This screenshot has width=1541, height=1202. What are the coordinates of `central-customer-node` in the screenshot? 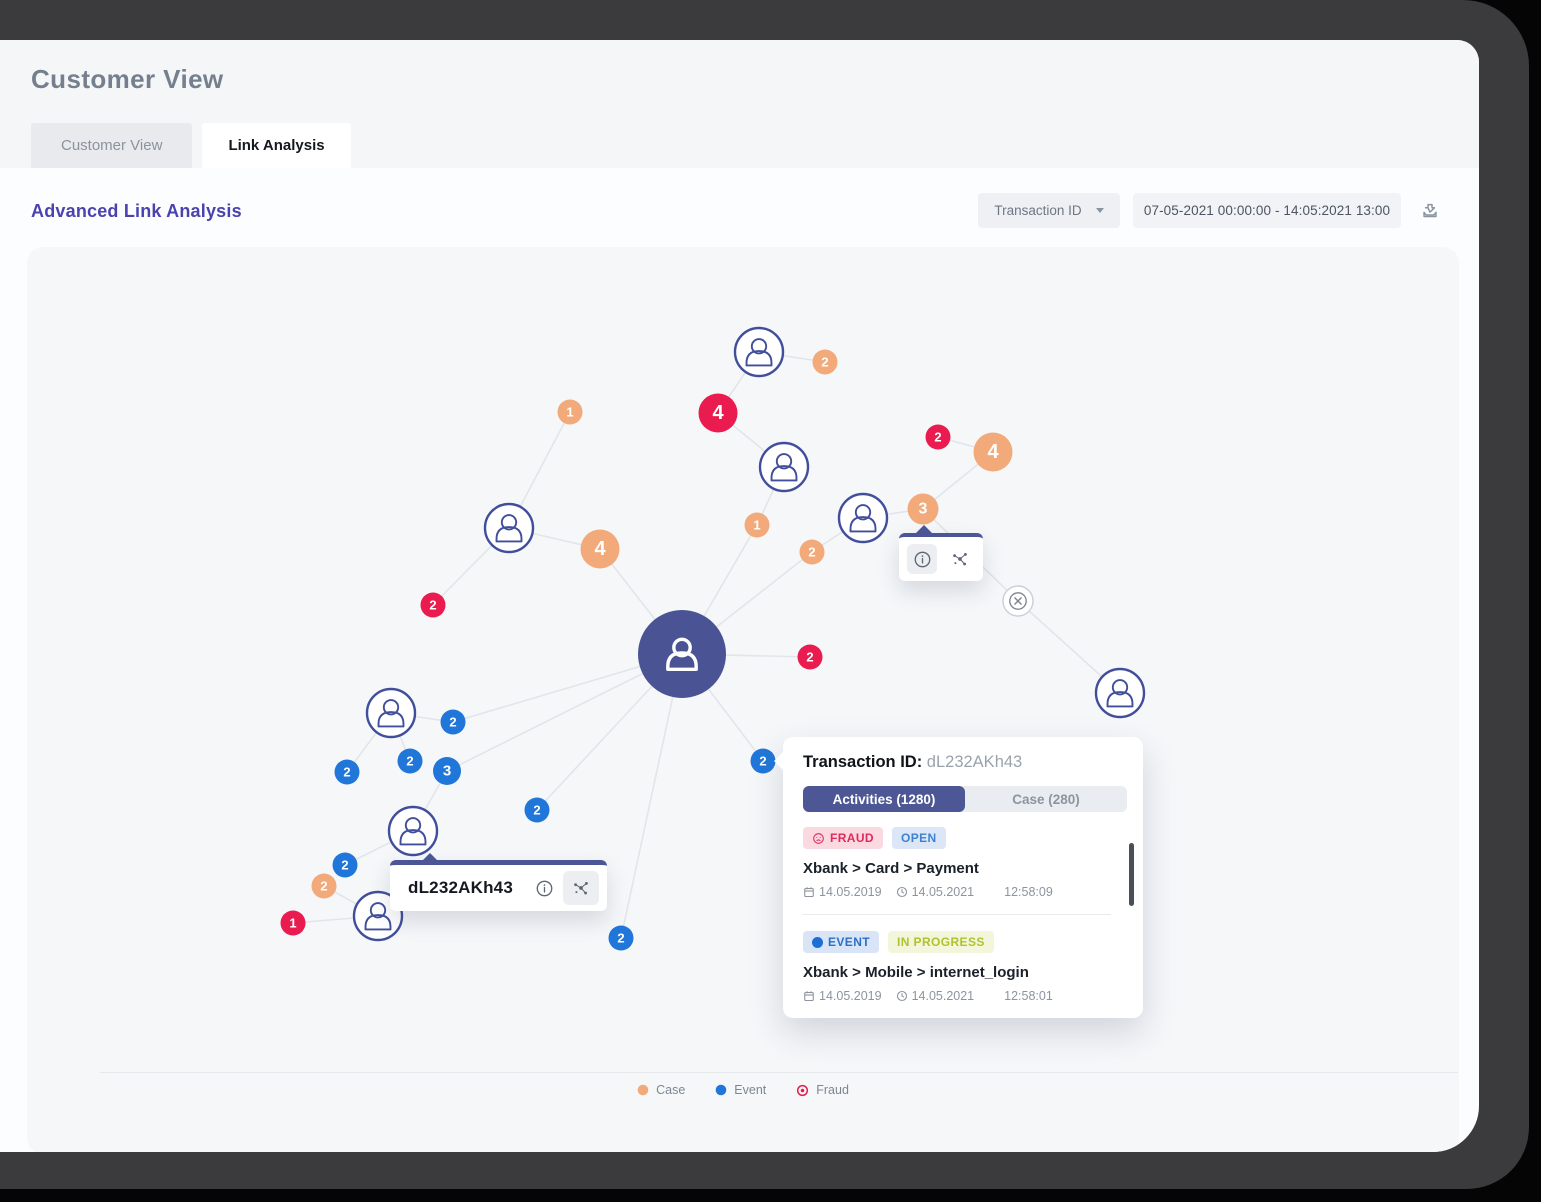 It's located at (682, 654).